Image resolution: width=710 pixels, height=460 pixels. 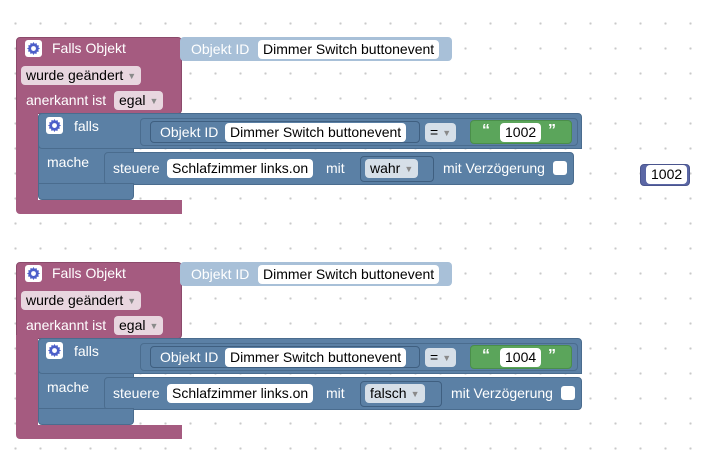 I want to click on control-block, so click(x=343, y=393).